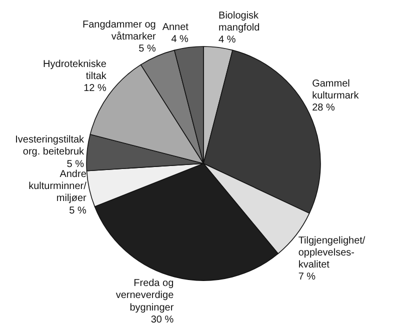 This screenshot has width=400, height=335. Describe the element at coordinates (58, 186) in the screenshot. I see `slice-label: Andre kulturminner/ miljøer` at that location.